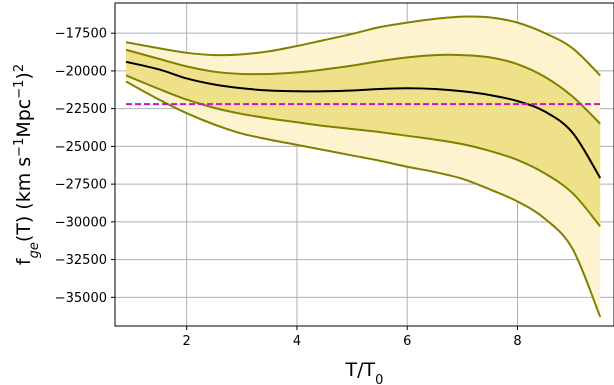 The width and height of the screenshot is (614, 385). What do you see at coordinates (81, 34) in the screenshot?
I see `y-tick-label: −17500` at bounding box center [81, 34].